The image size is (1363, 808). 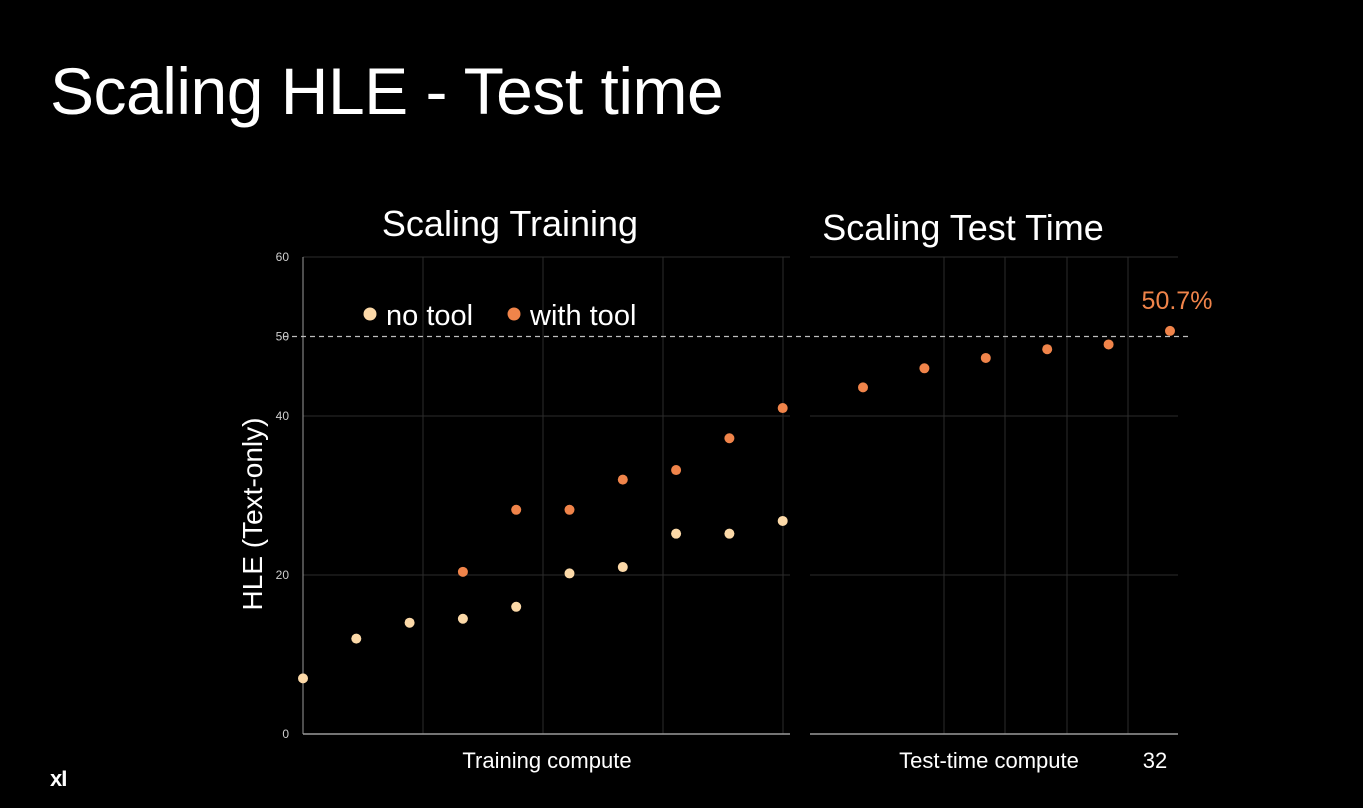 What do you see at coordinates (283, 575) in the screenshot?
I see `y-tick-label: 20` at bounding box center [283, 575].